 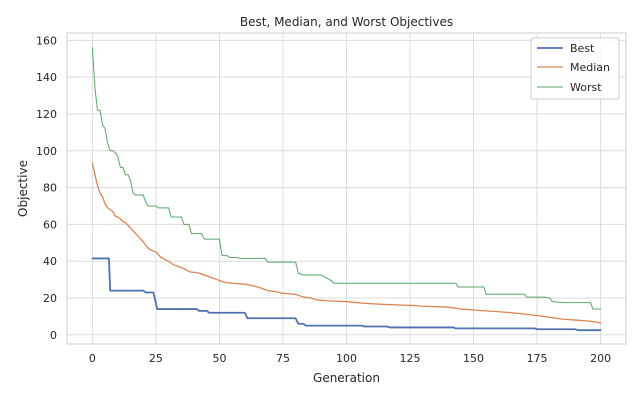 I want to click on y-tick-labels: 0 20 40 60 80 100 120 140 160, so click(x=46, y=187).